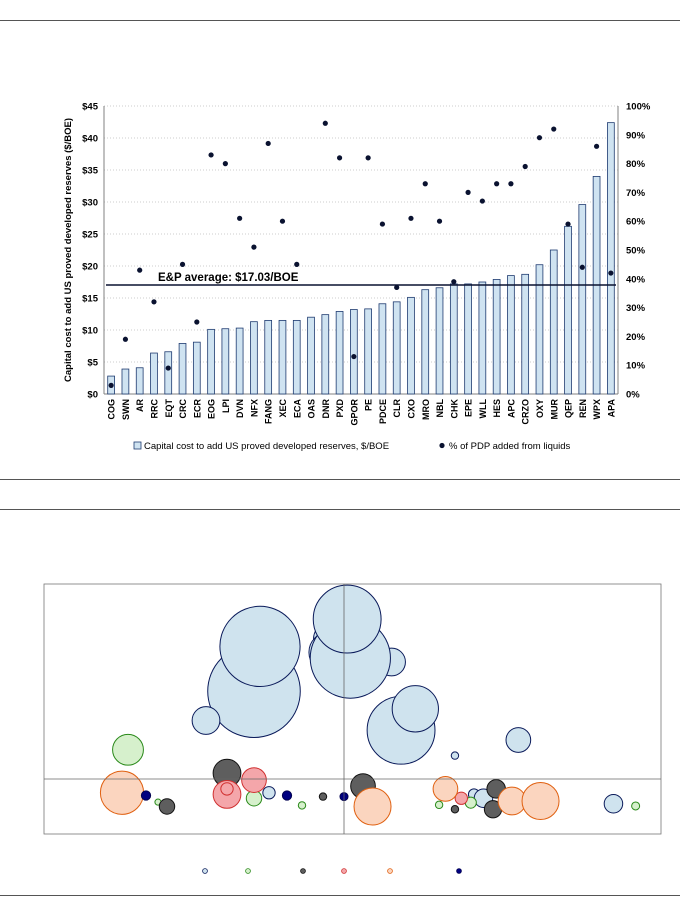 Image resolution: width=680 pixels, height=901 pixels. I want to click on x-tick-label: DVN, so click(240, 408).